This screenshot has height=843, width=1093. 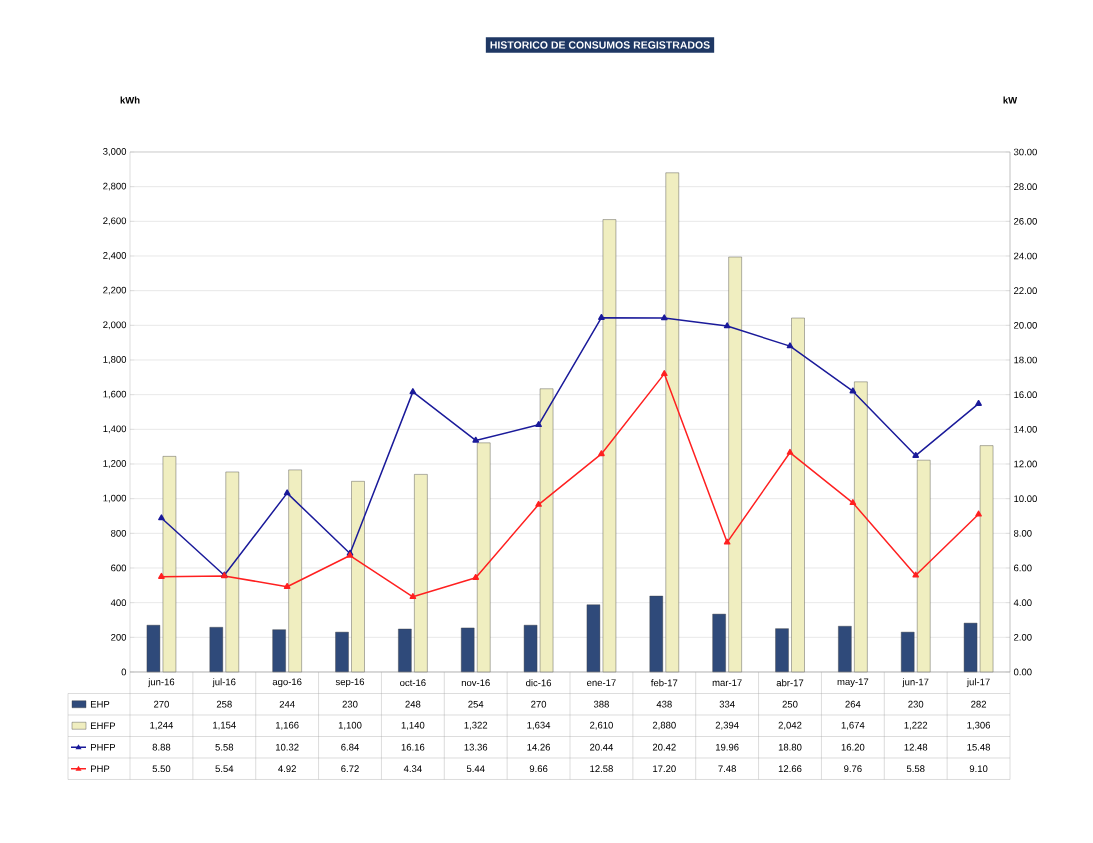 What do you see at coordinates (853, 725) in the screenshot?
I see `data-label: 1,674` at bounding box center [853, 725].